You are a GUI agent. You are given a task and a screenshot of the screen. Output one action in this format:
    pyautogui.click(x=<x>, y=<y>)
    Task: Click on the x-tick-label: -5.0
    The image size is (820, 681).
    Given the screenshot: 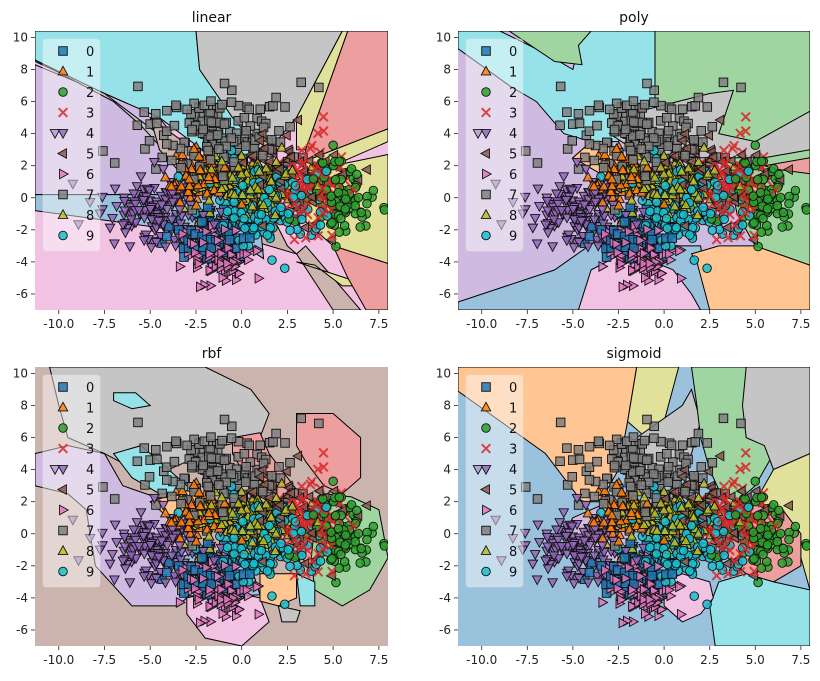 What is the action you would take?
    pyautogui.click(x=150, y=324)
    